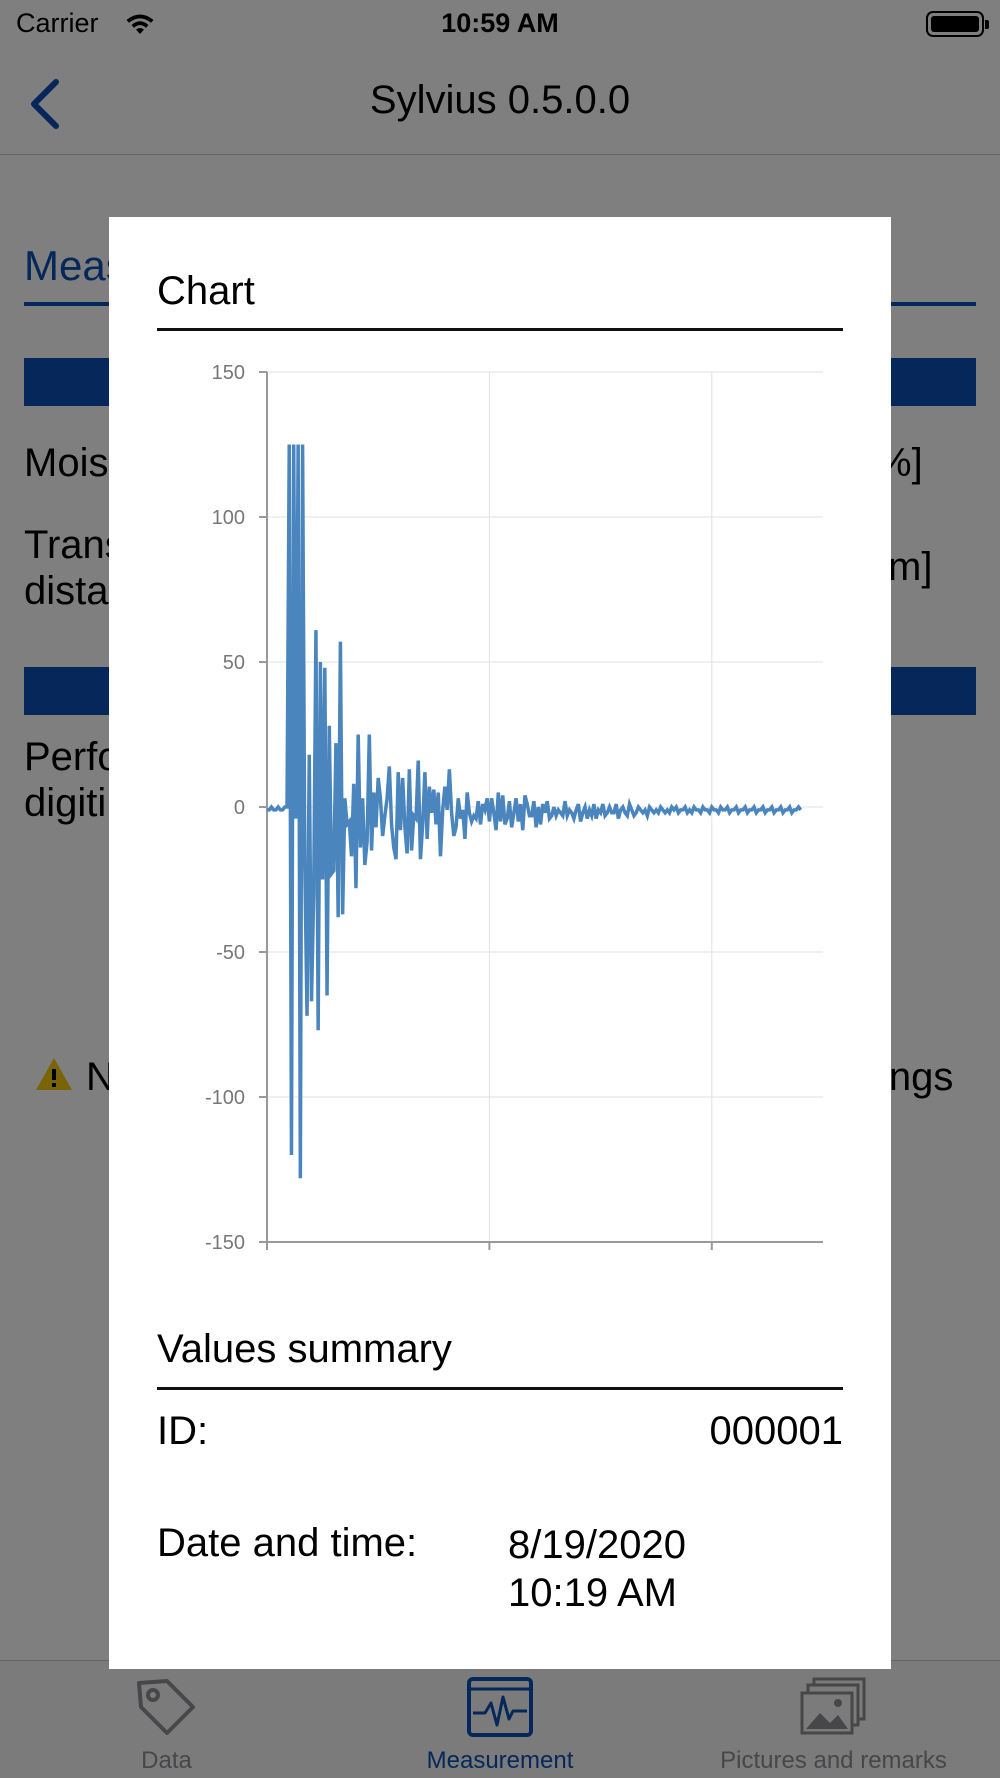  Describe the element at coordinates (304, 1349) in the screenshot. I see `summary-section-title: Values summary` at that location.